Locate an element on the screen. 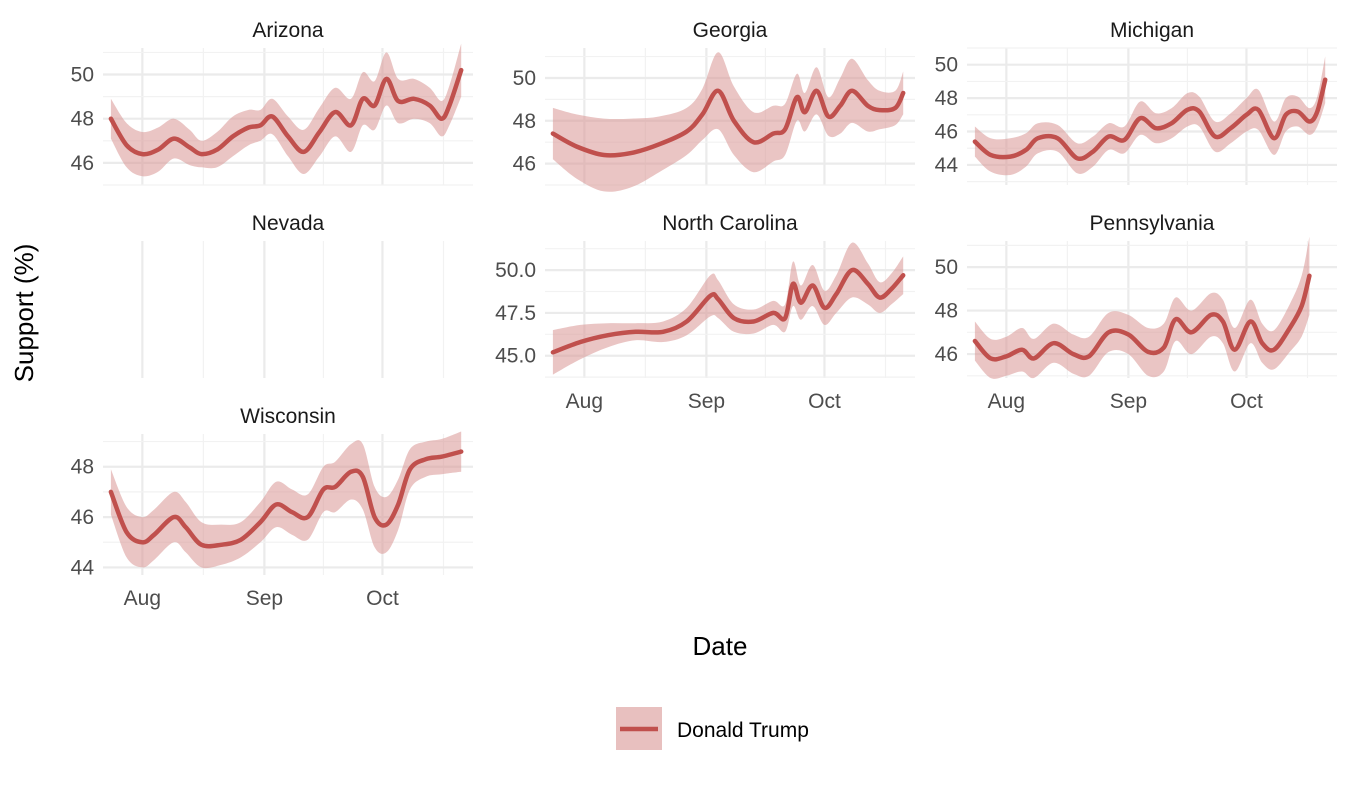 Image resolution: width=1358 pixels, height=796 pixels. panel-title: Arizona is located at coordinates (288, 30).